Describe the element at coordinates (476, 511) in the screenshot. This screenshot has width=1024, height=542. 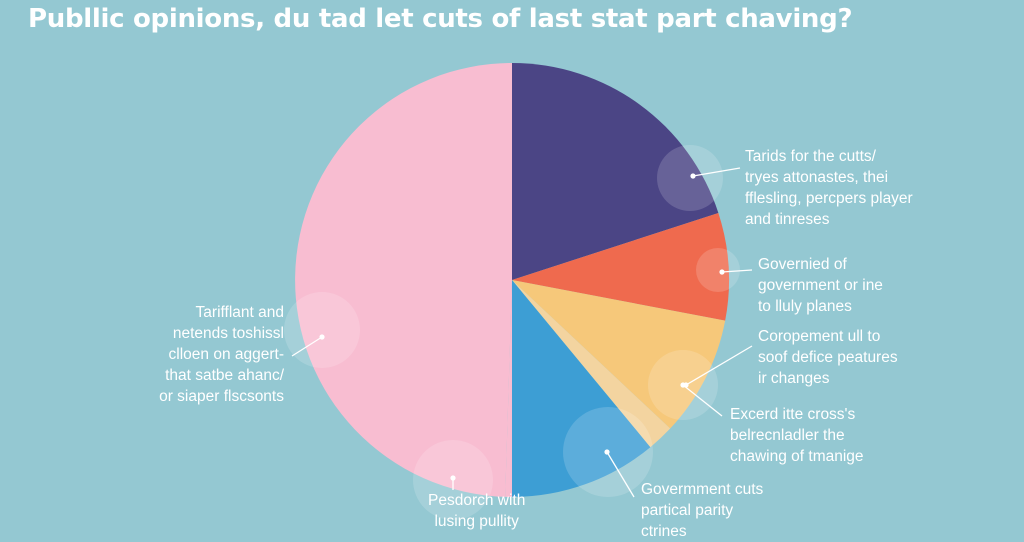
I see `slice-label-6: Pesdorch with lusing pullity` at that location.